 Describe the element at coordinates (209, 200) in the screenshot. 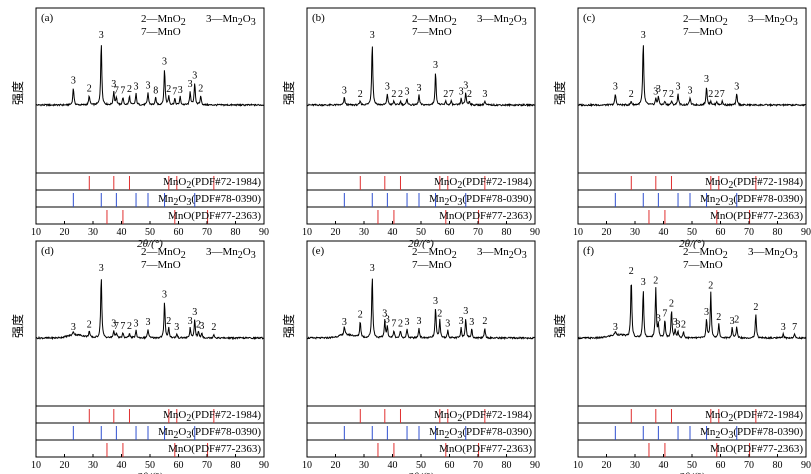

I see `reference-label: Mn2O3(PDF#78-0390)` at that location.